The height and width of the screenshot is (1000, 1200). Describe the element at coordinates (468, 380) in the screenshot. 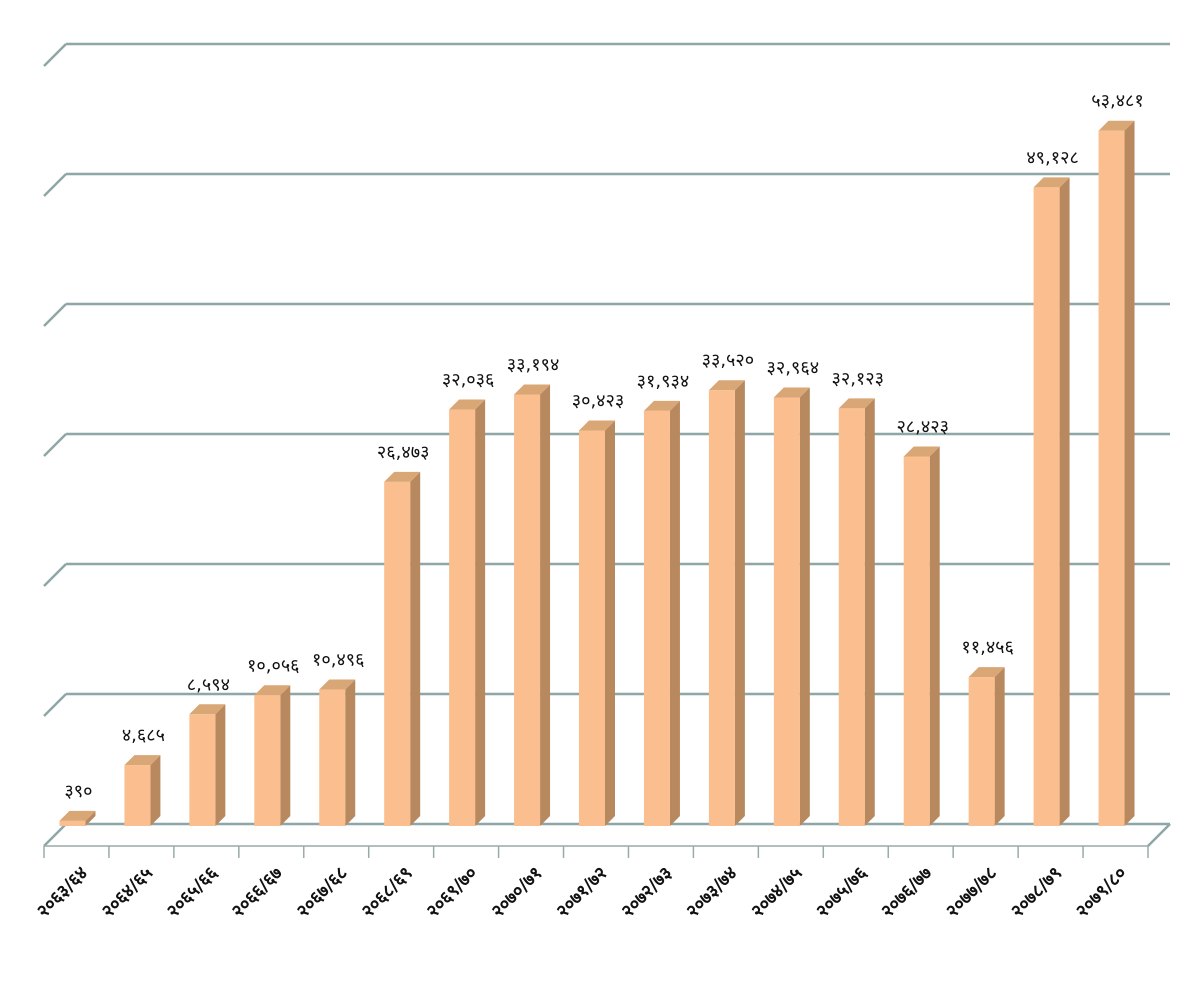

I see `value-label: ३२,०३६` at that location.